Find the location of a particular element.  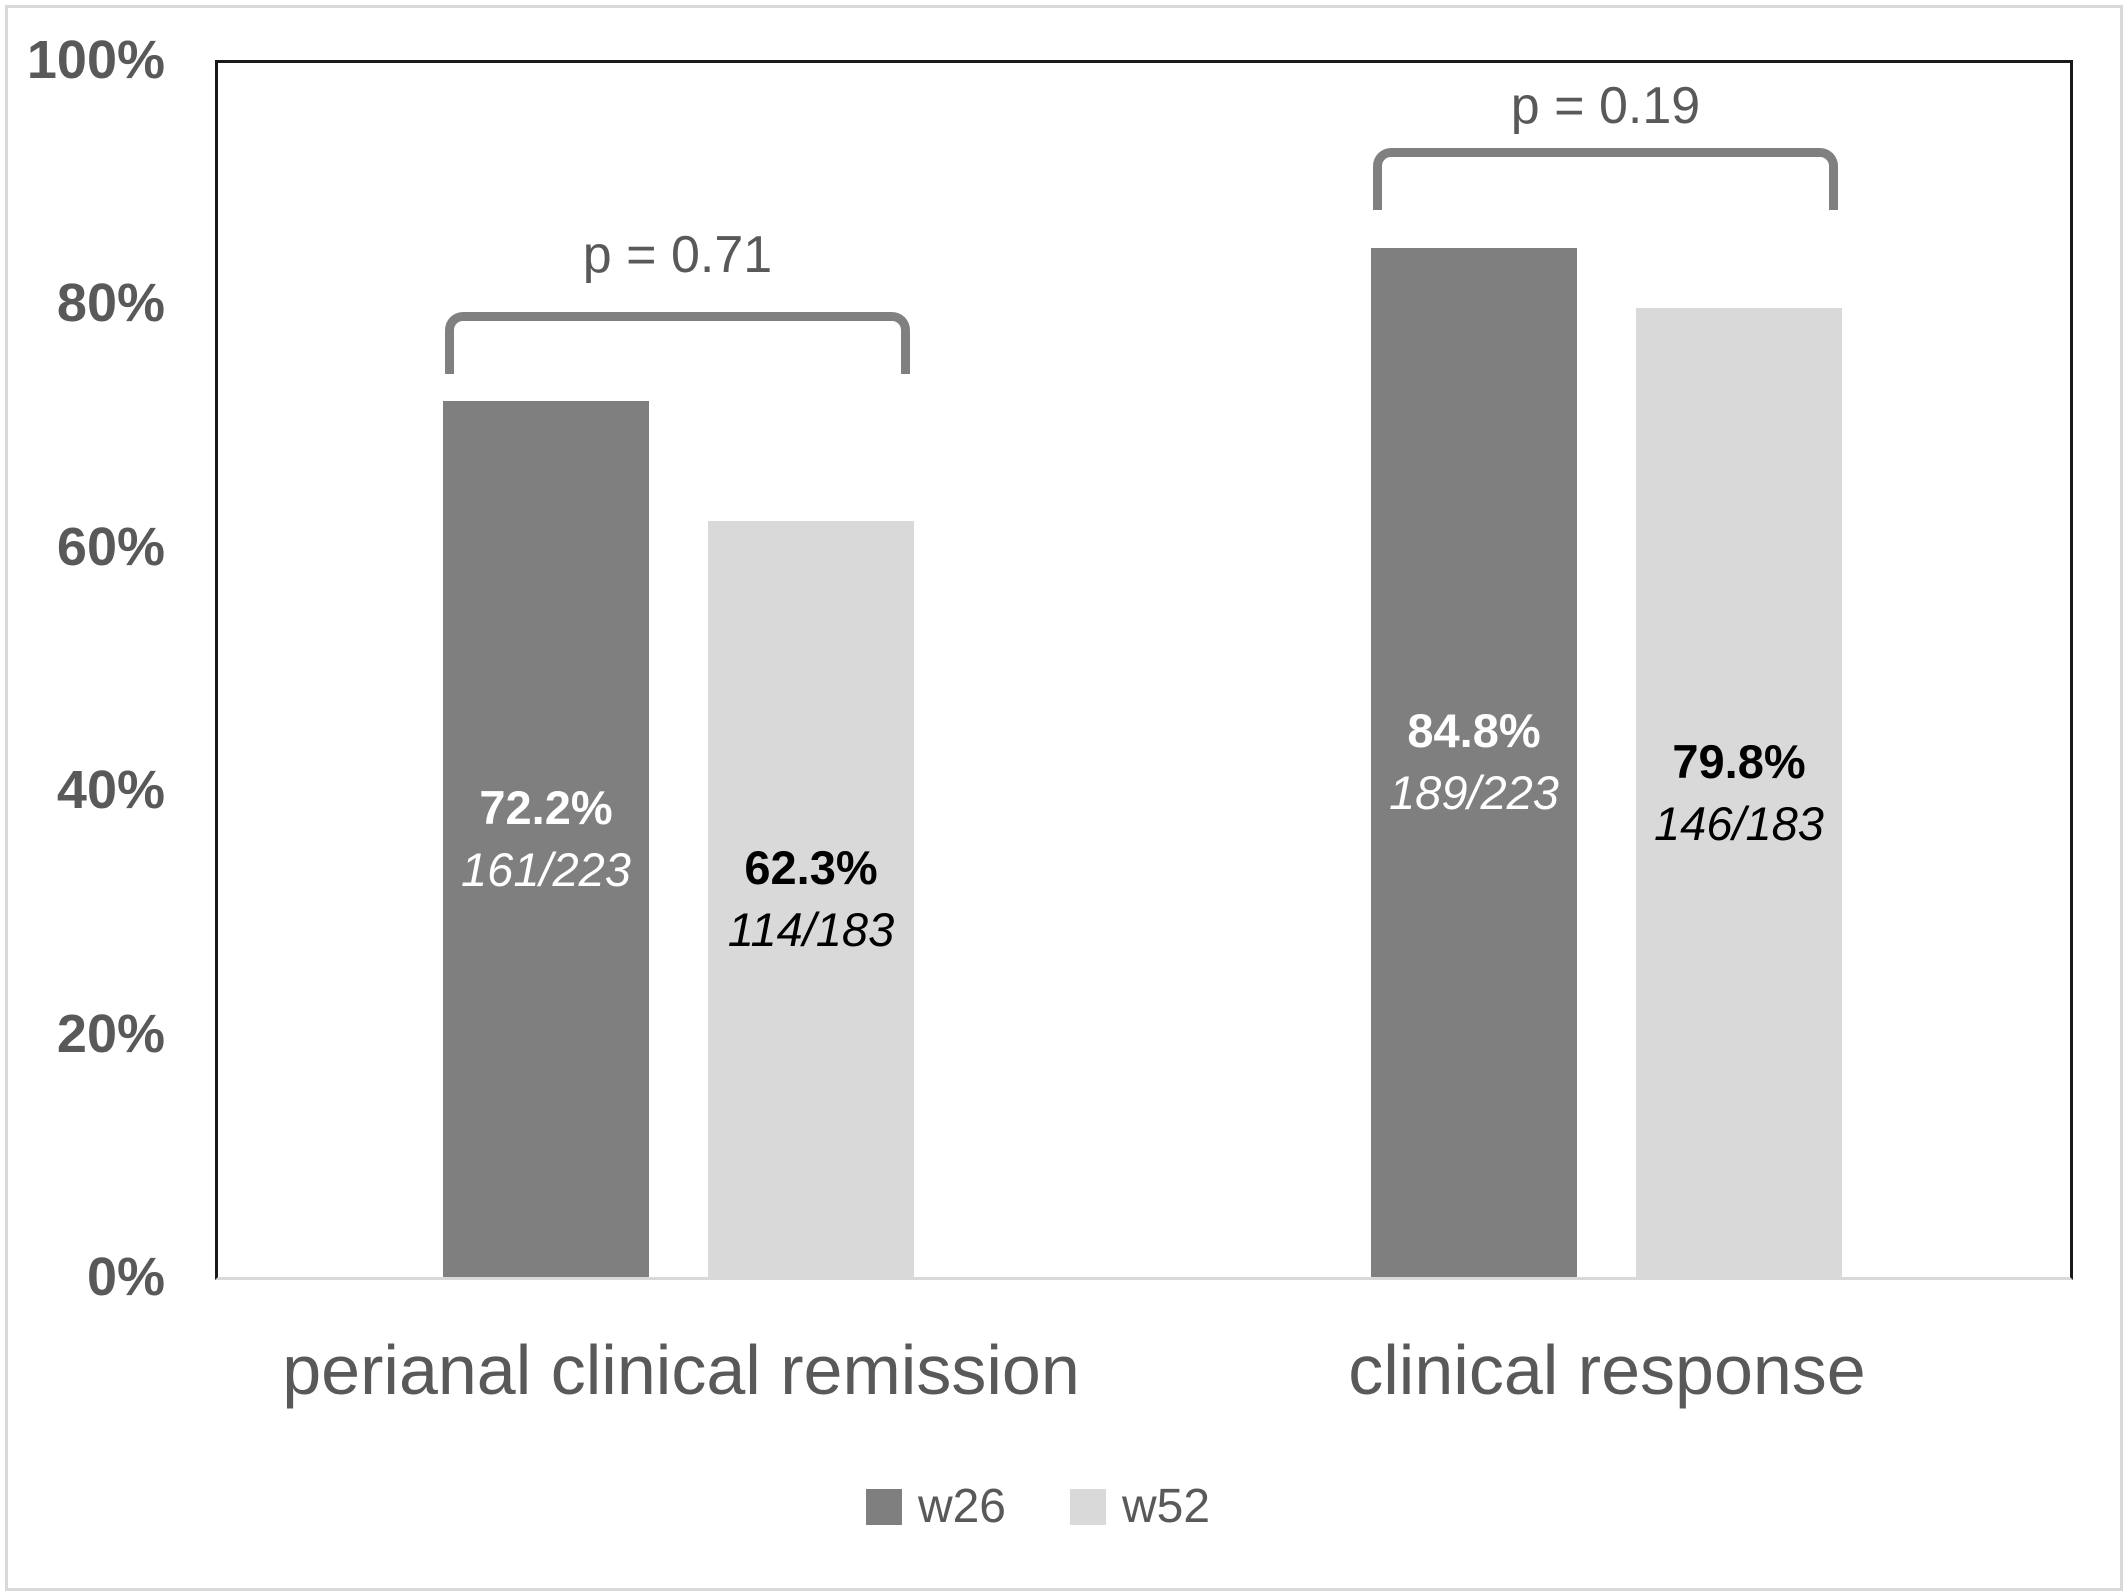

legend-item-w52: w52 is located at coordinates (1140, 1507).